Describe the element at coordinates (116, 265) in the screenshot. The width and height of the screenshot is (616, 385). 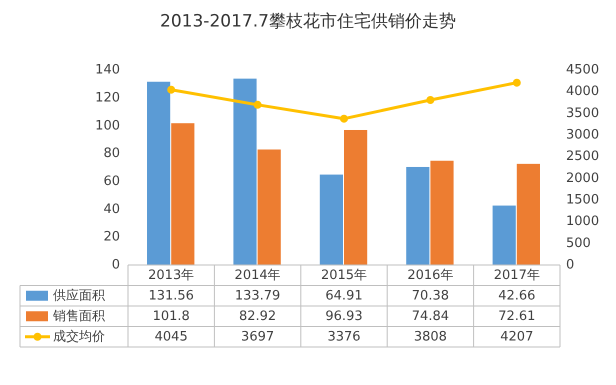
I see `y-tick-label: 0` at that location.